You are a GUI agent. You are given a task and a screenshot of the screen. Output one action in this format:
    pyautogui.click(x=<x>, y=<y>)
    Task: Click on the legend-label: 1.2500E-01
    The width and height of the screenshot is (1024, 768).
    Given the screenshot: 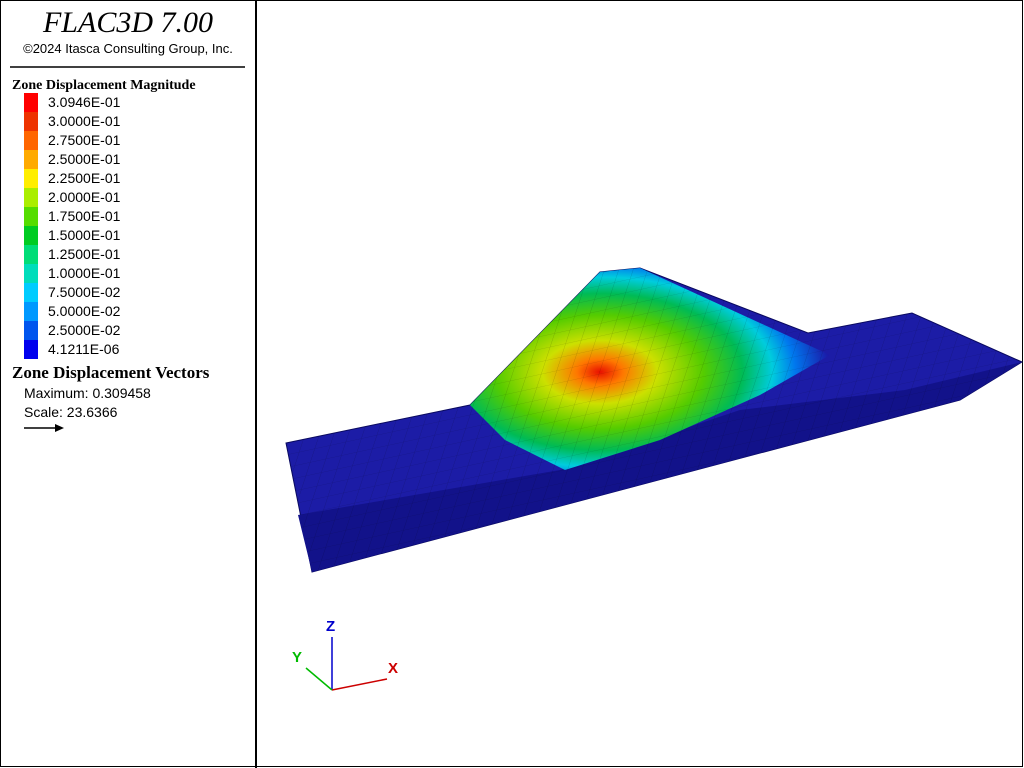 What is the action you would take?
    pyautogui.click(x=84, y=254)
    